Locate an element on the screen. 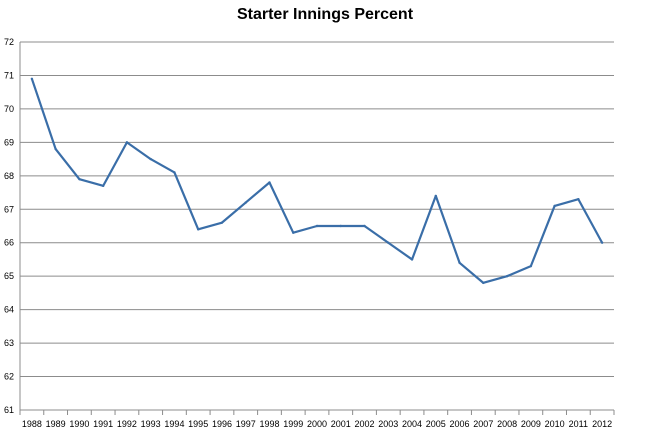  y-tick-label: 62 is located at coordinates (9, 377).